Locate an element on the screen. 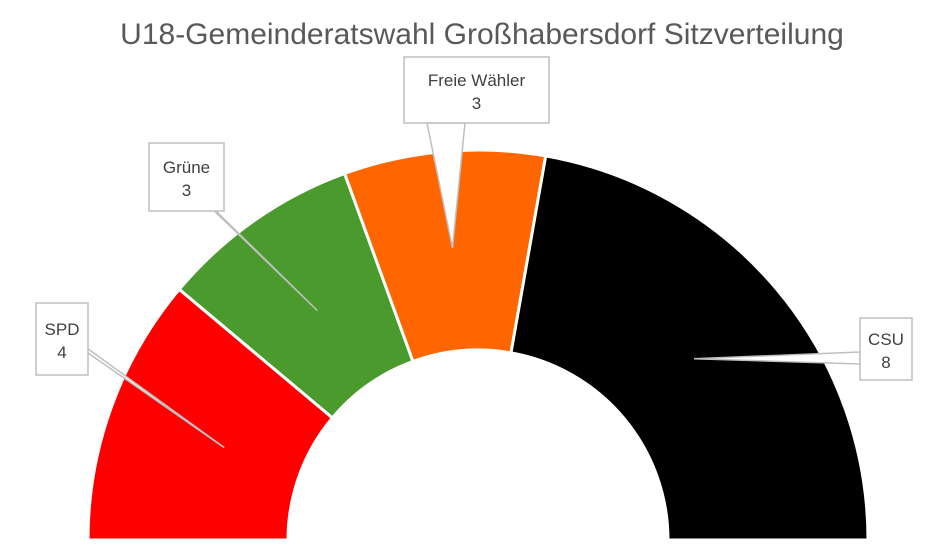  callout-seam-spd is located at coordinates (84, 348).